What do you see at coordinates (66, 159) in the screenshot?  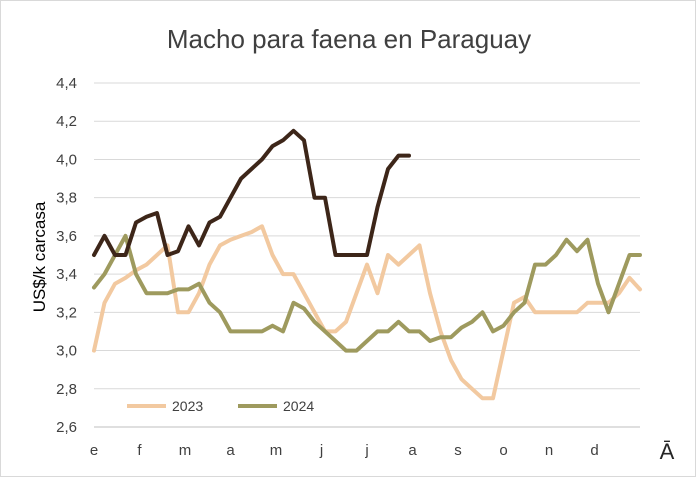 I see `y-tick-label: 4,0` at bounding box center [66, 159].